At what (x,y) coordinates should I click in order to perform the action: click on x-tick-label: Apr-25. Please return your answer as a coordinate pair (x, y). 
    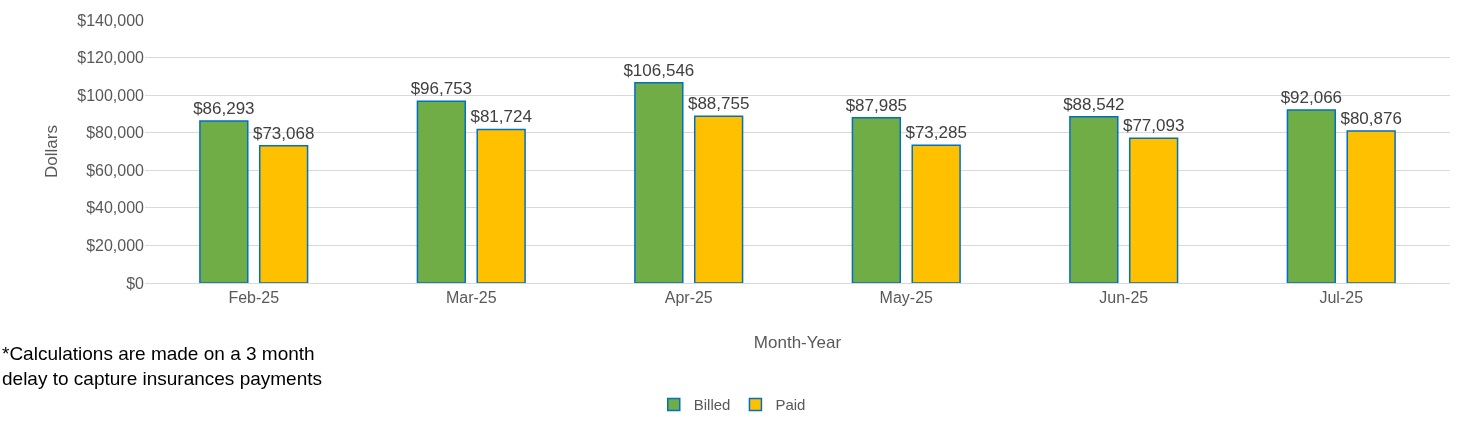
    Looking at the image, I should click on (688, 298).